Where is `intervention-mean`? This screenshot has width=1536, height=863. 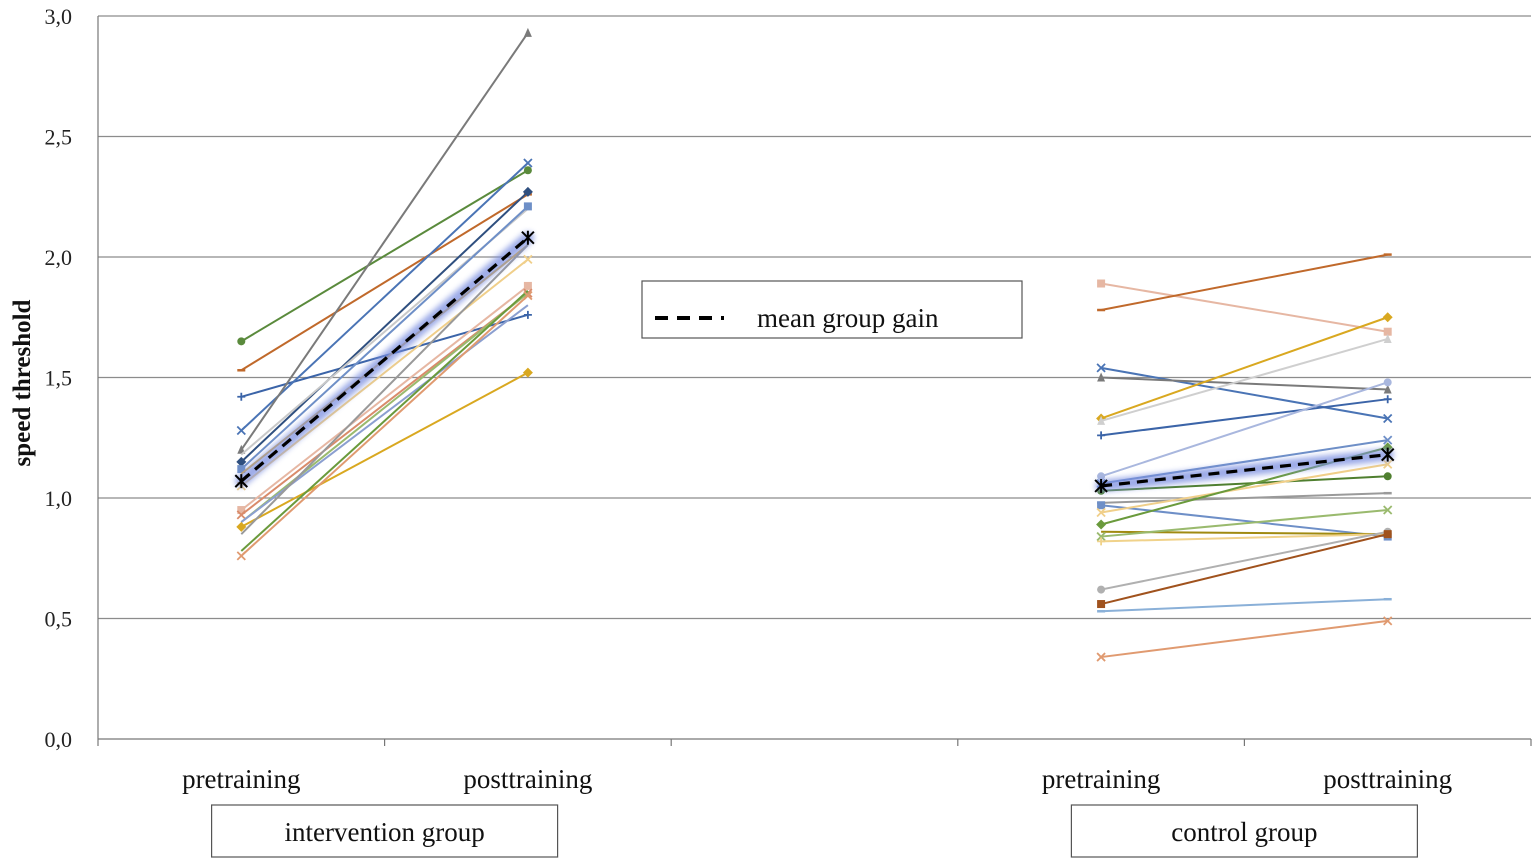 intervention-mean is located at coordinates (384, 359).